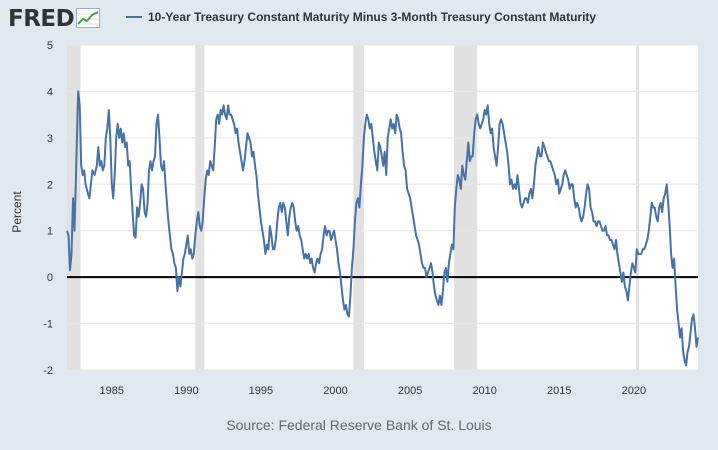  What do you see at coordinates (484, 391) in the screenshot?
I see `x-tick-label: 2010` at bounding box center [484, 391].